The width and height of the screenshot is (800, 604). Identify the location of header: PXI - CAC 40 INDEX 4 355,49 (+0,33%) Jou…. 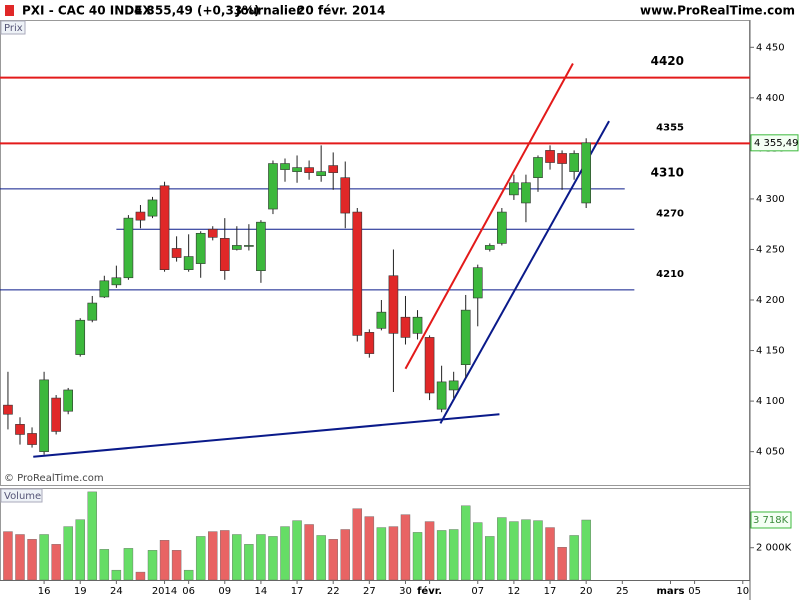
(400, 11).